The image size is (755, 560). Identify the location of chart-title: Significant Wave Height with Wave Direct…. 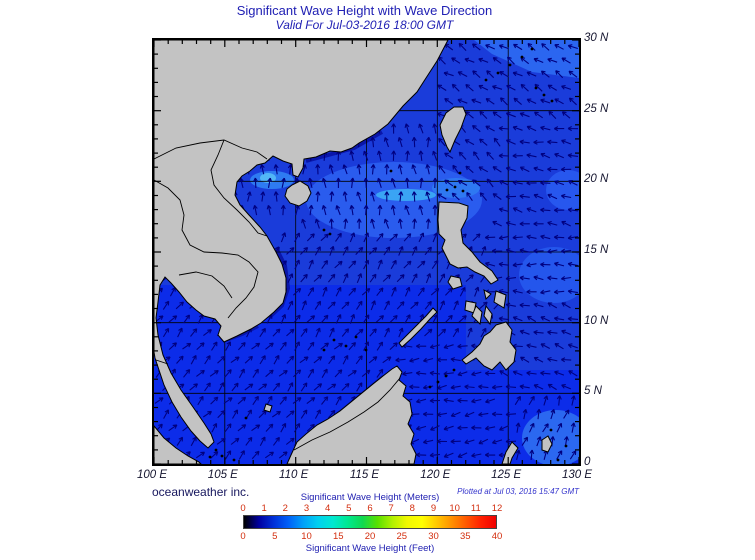
(364, 10).